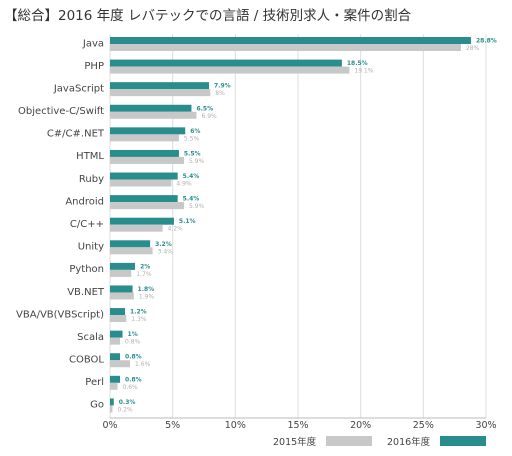  What do you see at coordinates (220, 93) in the screenshot?
I see `data-label-2015: 8%` at bounding box center [220, 93].